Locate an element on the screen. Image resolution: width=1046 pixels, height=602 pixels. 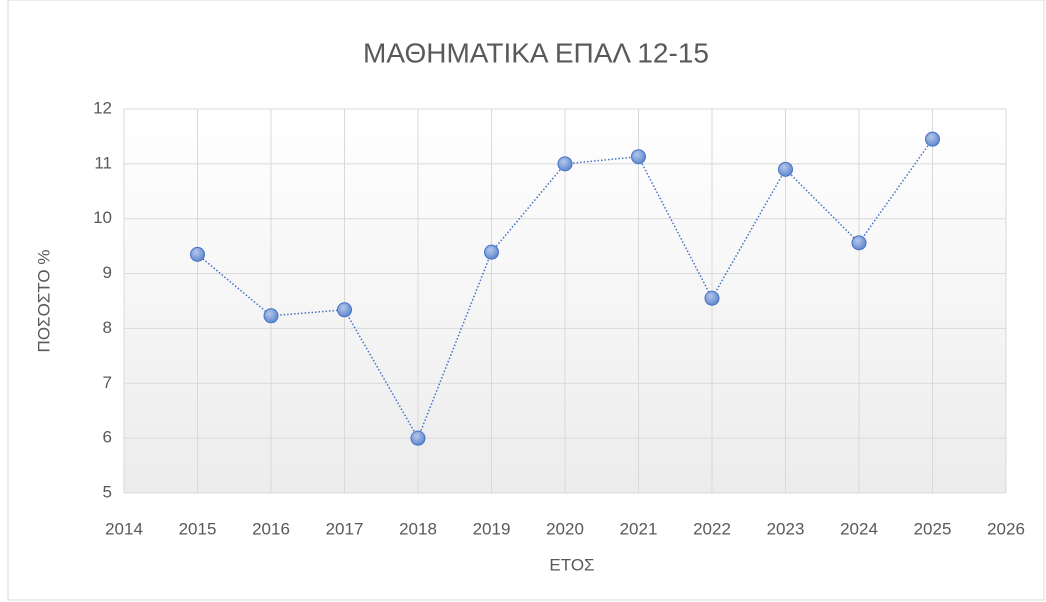
chart-title: ΜΑΘΗΜΑΤΙΚΑ ΕΠΑΛ 12-15 is located at coordinates (536, 52).